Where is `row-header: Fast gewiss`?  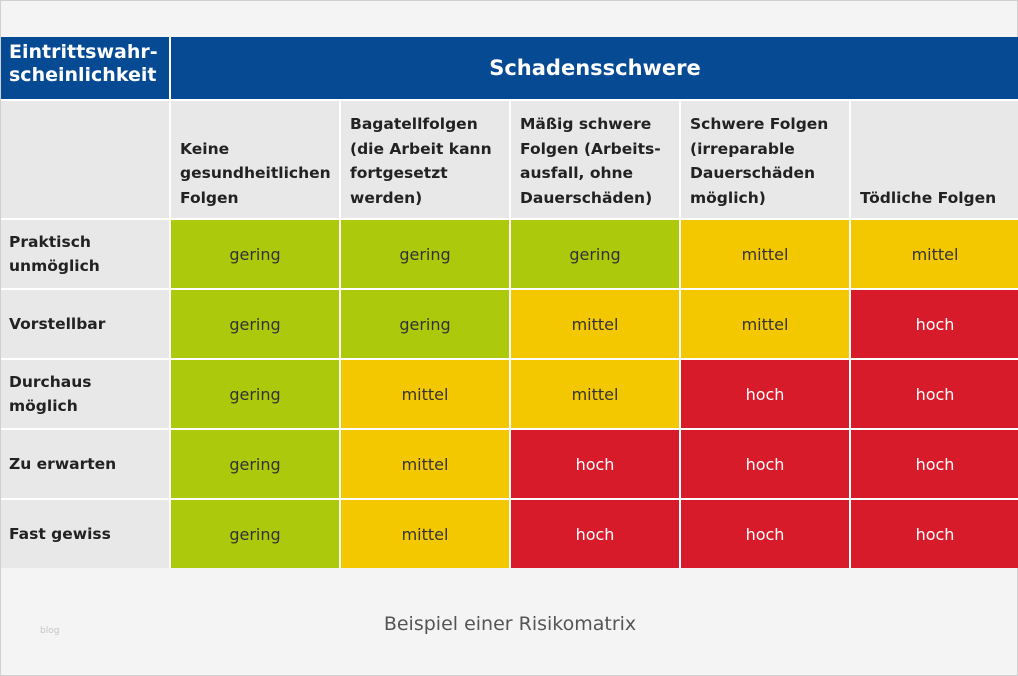 row-header: Fast gewiss is located at coordinates (85, 534).